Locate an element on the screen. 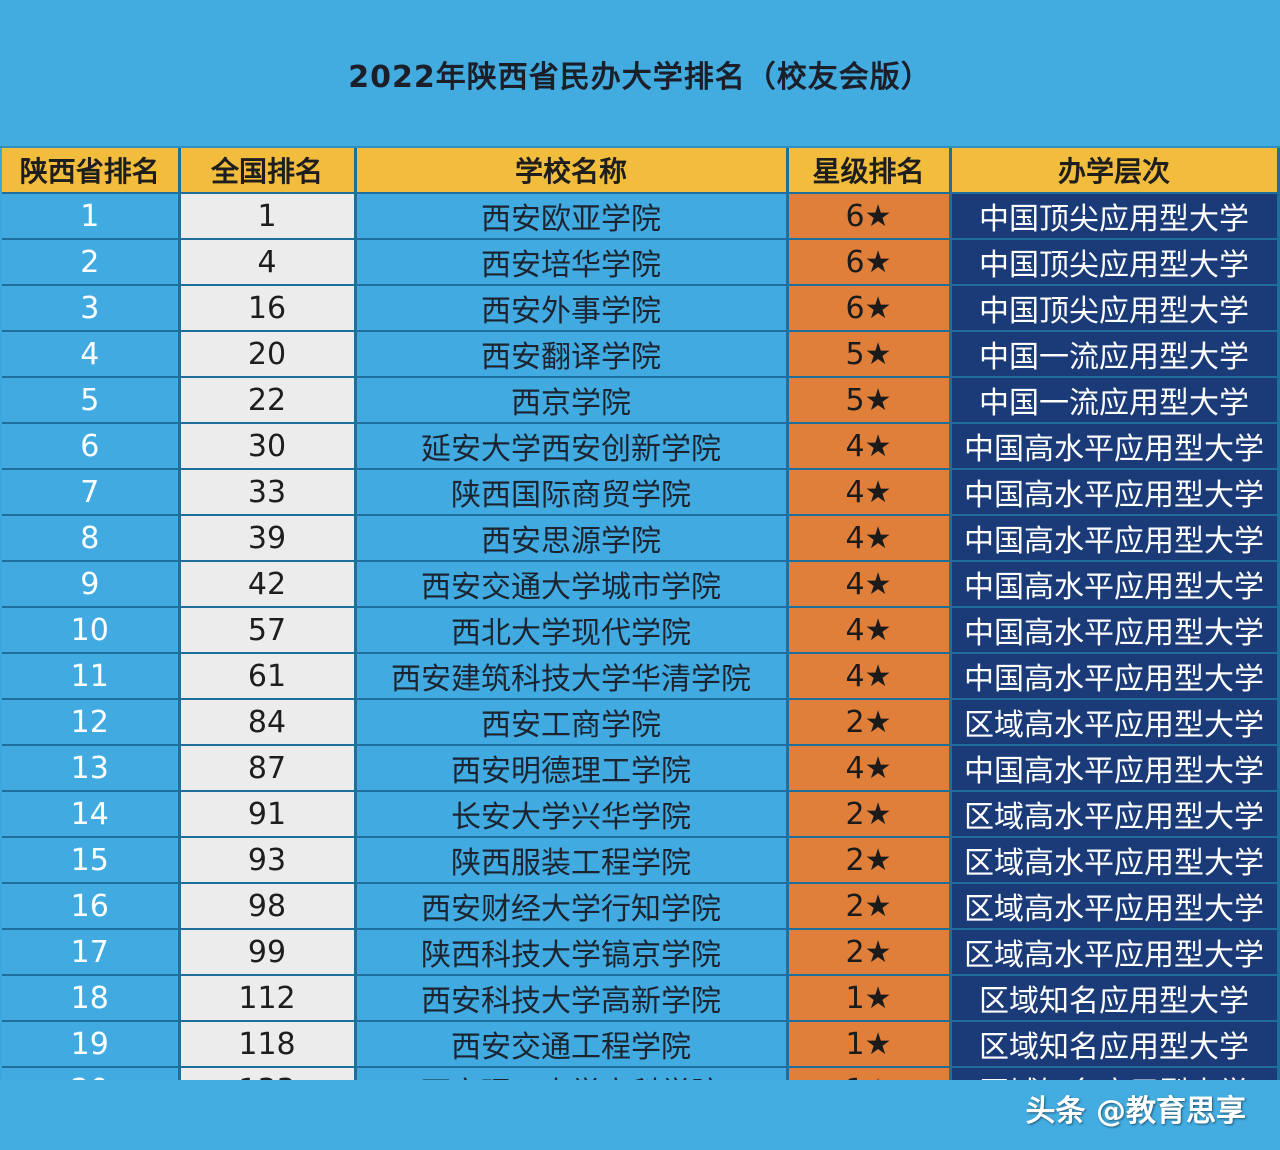  footer-band is located at coordinates (640, 1115).